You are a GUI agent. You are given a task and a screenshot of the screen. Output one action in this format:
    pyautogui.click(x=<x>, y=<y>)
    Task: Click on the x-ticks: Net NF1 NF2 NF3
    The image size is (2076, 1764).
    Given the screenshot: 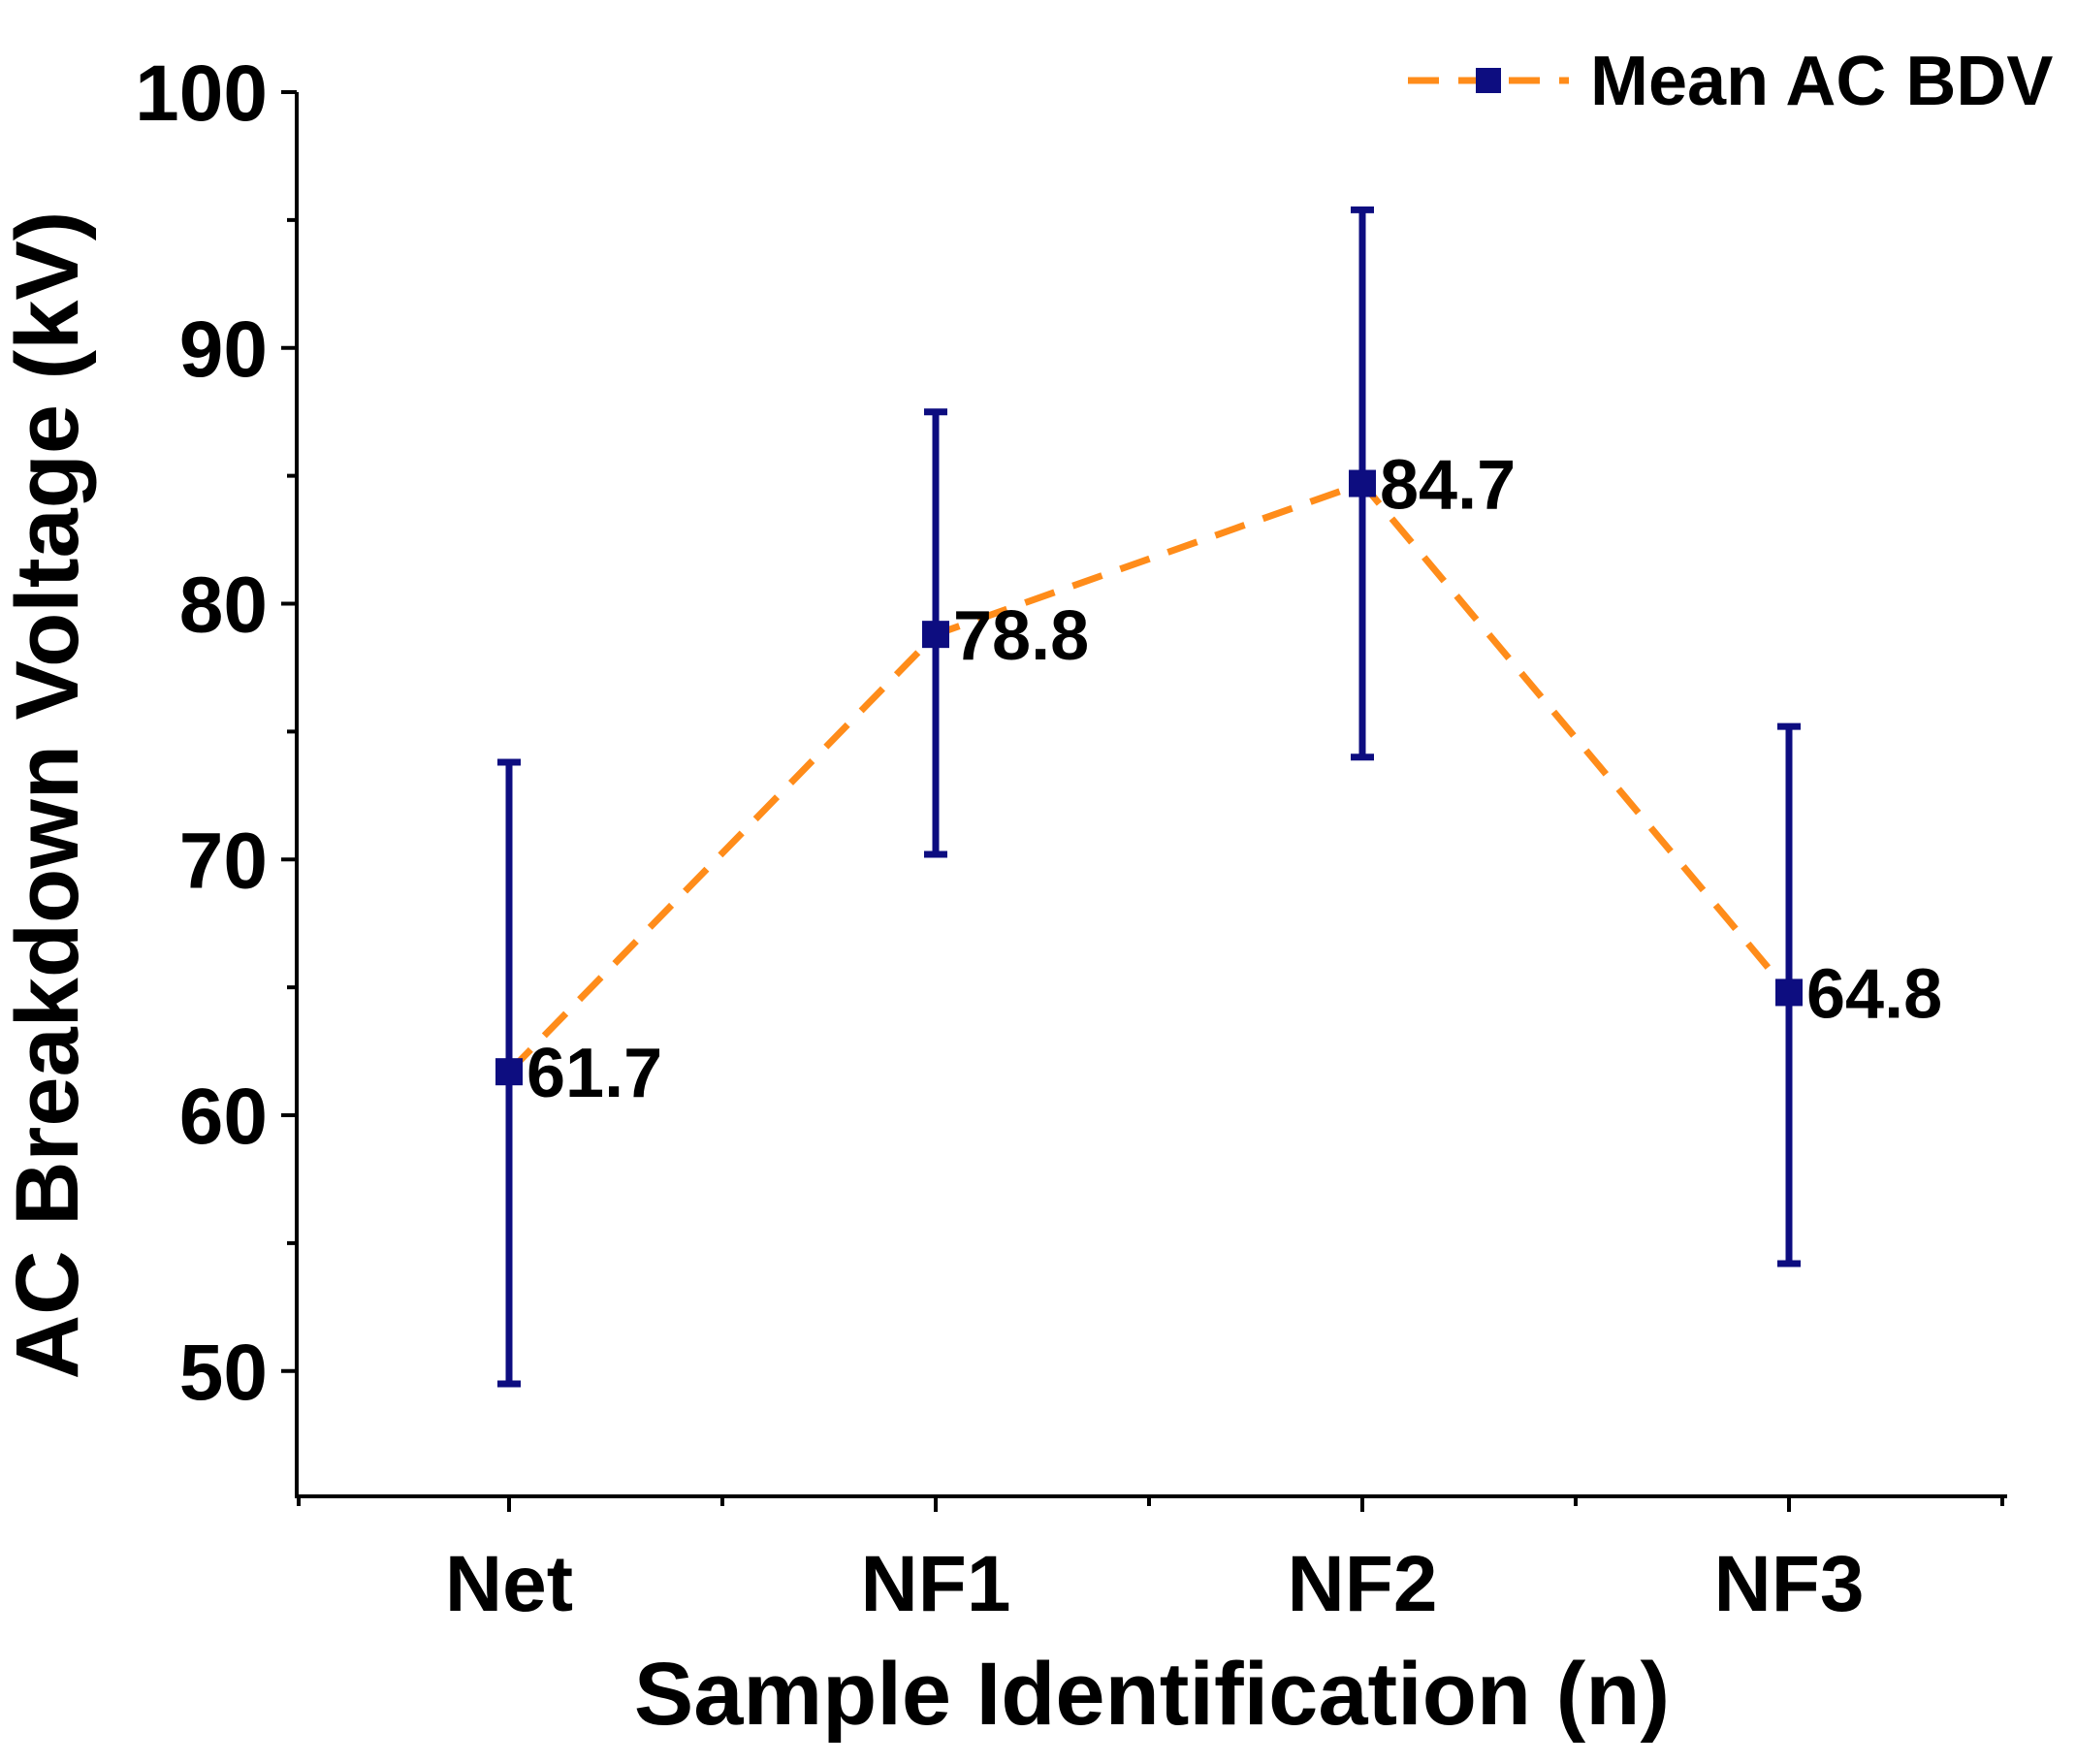 What is the action you would take?
    pyautogui.click(x=1150, y=1562)
    